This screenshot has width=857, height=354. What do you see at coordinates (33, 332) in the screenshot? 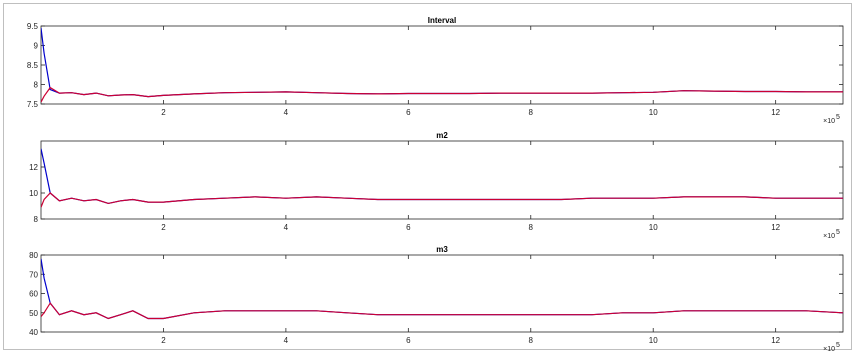
I see `y-tick-label: 40` at bounding box center [33, 332].